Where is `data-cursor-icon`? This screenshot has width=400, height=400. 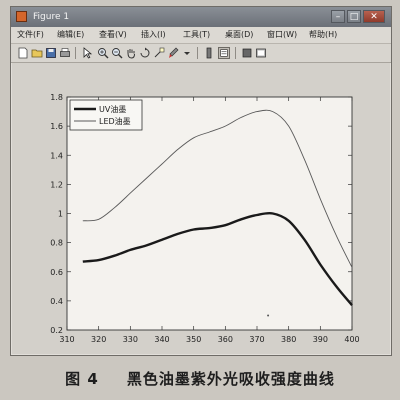 data-cursor-icon is located at coordinates (159, 53).